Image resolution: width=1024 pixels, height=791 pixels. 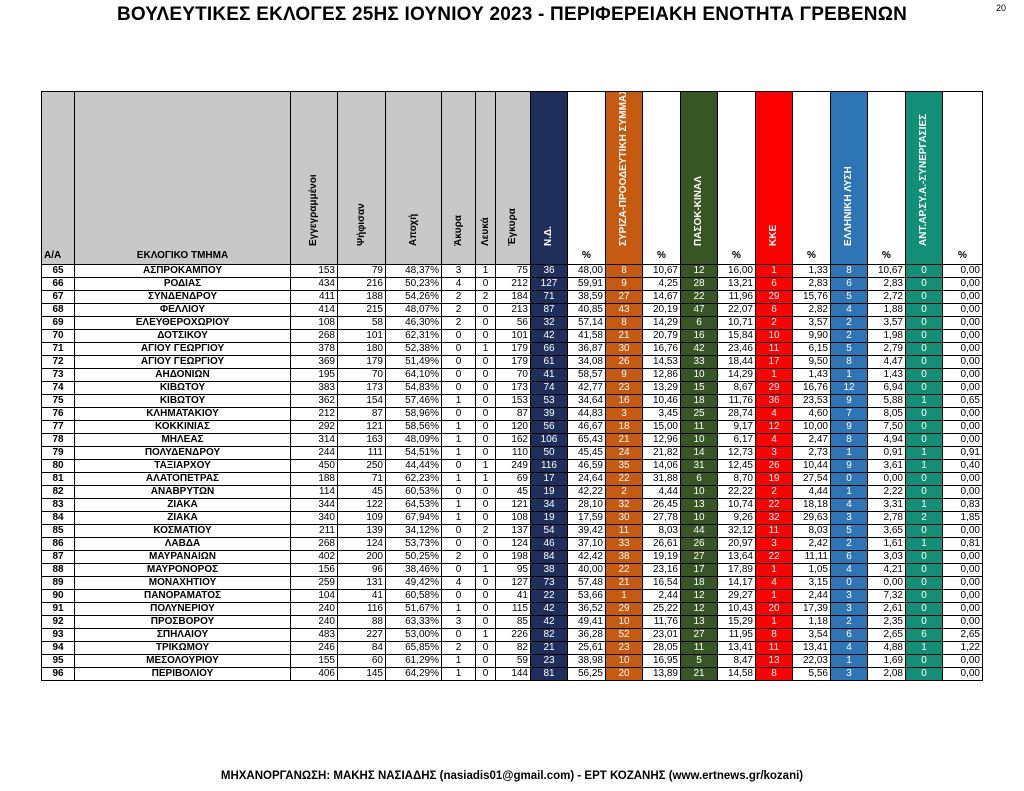 I want to click on cell-antarsya: 0, so click(x=924, y=440).